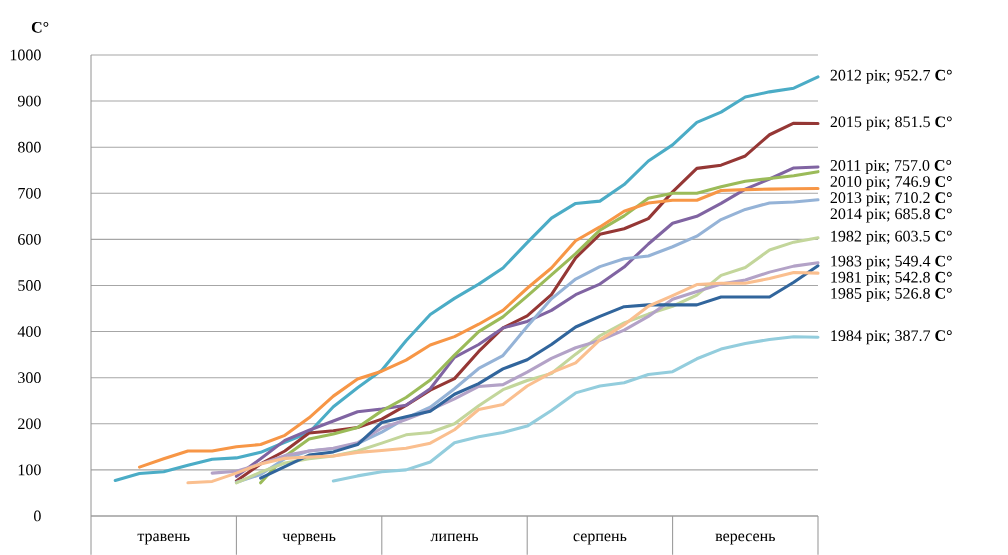  What do you see at coordinates (891, 183) in the screenshot?
I see `series-label: 2010 рік; 746.9 C°` at bounding box center [891, 183].